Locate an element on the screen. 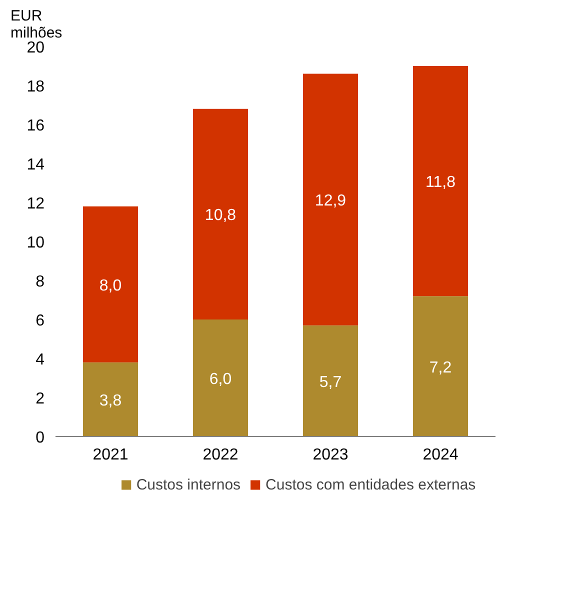 Image resolution: width=568 pixels, height=605 pixels. data-label: 11,8 is located at coordinates (441, 183).